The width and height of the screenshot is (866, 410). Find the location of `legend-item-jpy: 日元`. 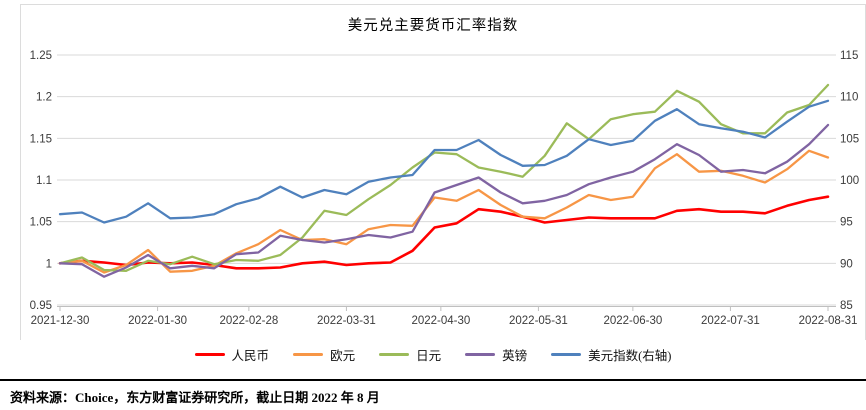

legend-item-jpy: 日元 is located at coordinates (410, 354).